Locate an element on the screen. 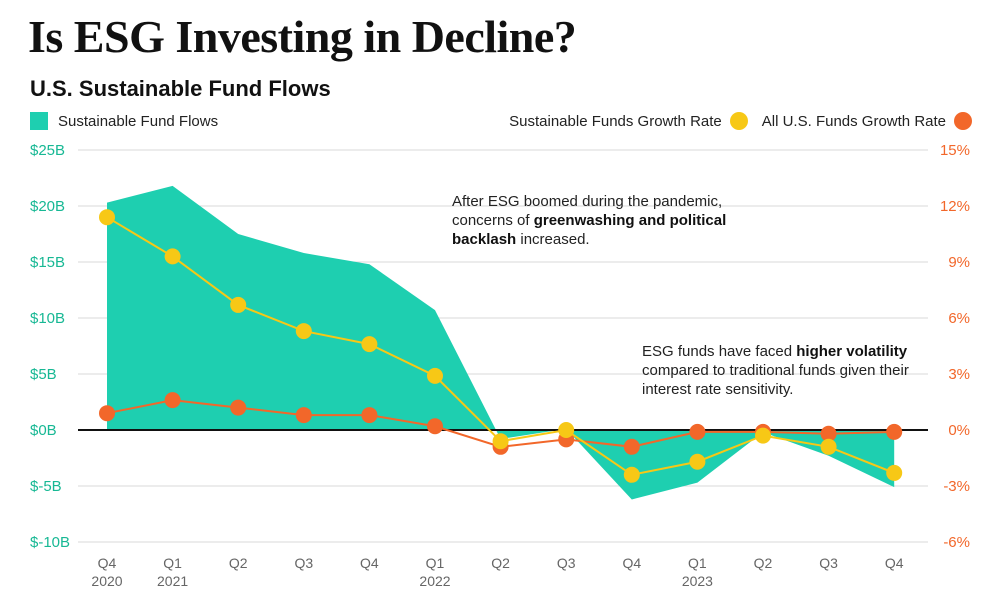  left-axis-tick: $10B is located at coordinates (47, 318).